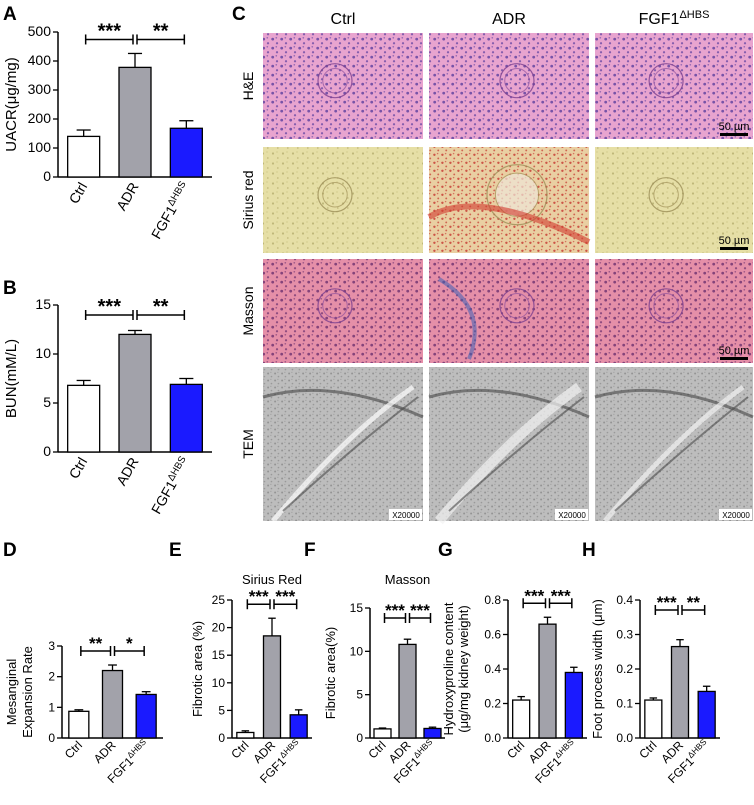  What do you see at coordinates (219, 683) in the screenshot?
I see `y-tick-label: 10` at bounding box center [219, 683].